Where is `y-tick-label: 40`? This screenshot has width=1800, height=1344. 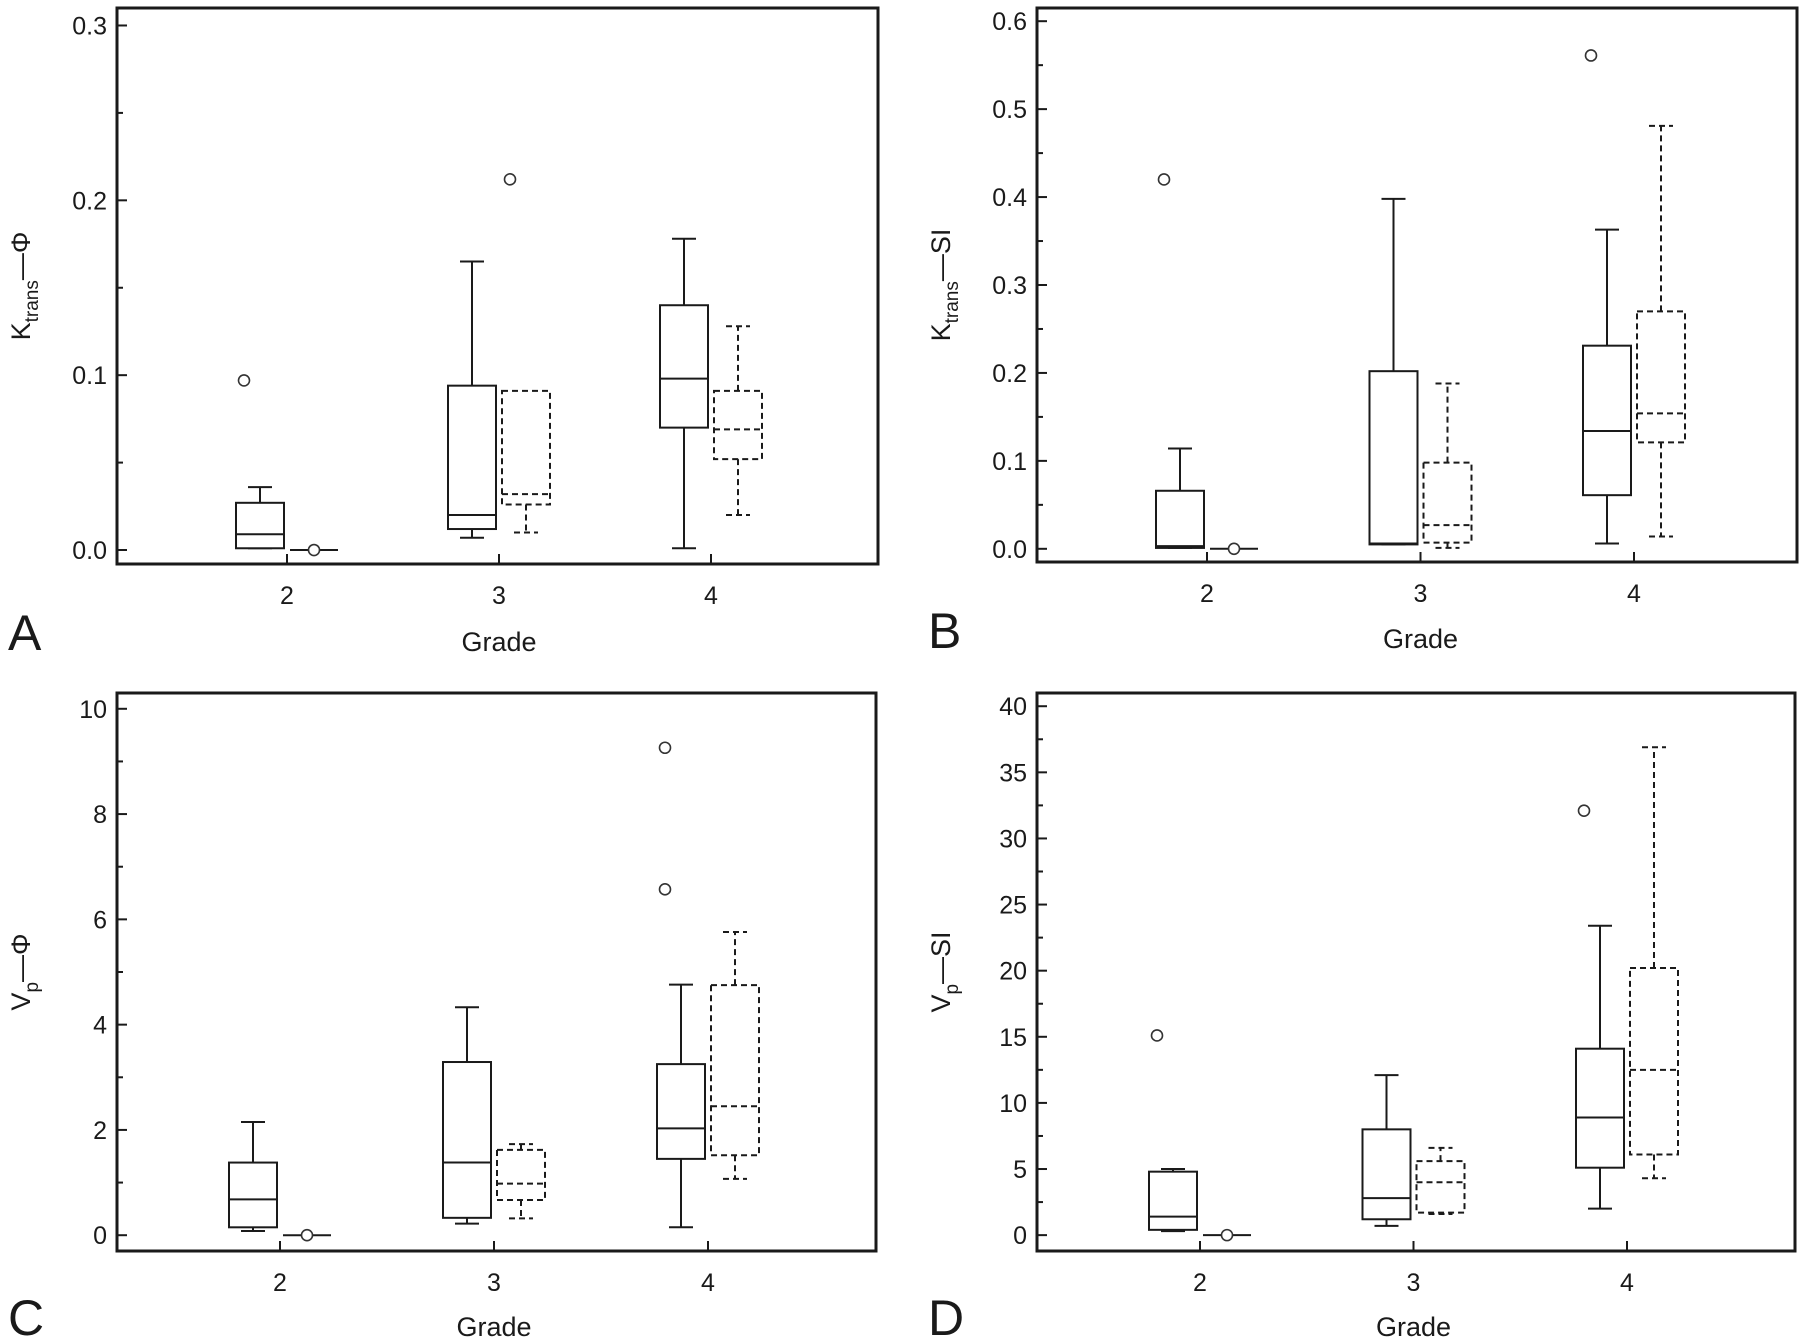
y-tick-label: 40 is located at coordinates (1013, 707).